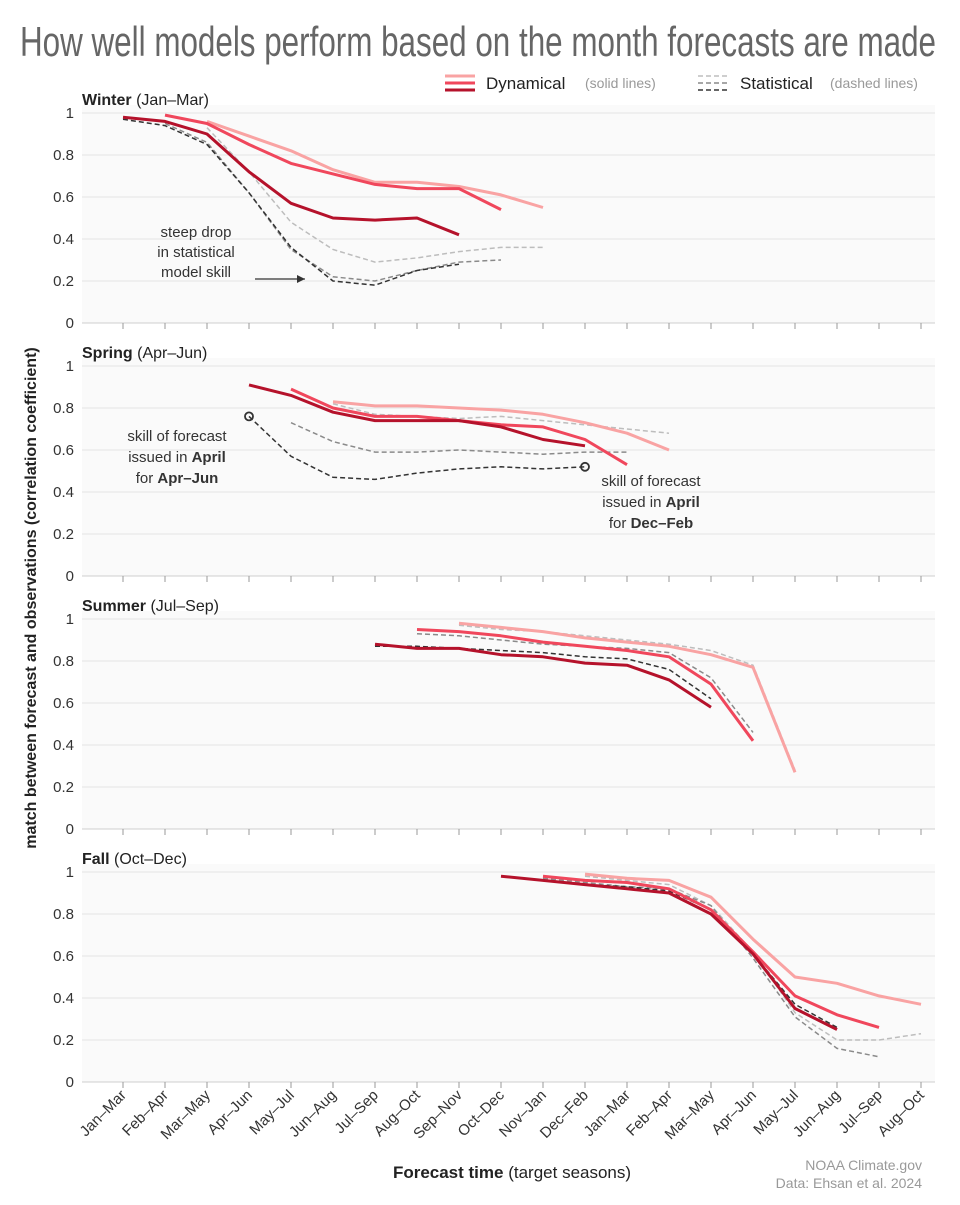  I want to click on panel-months: (Oct–Dec), so click(148, 859).